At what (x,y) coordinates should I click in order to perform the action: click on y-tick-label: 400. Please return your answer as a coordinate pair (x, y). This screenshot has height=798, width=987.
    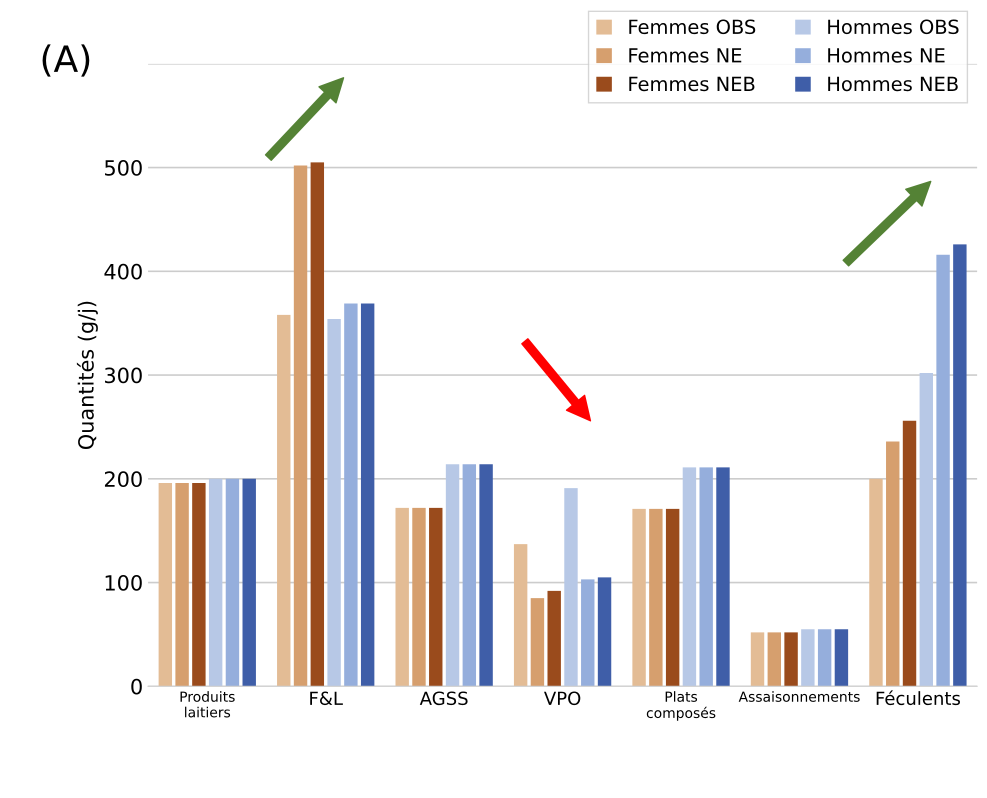
    Looking at the image, I should click on (123, 272).